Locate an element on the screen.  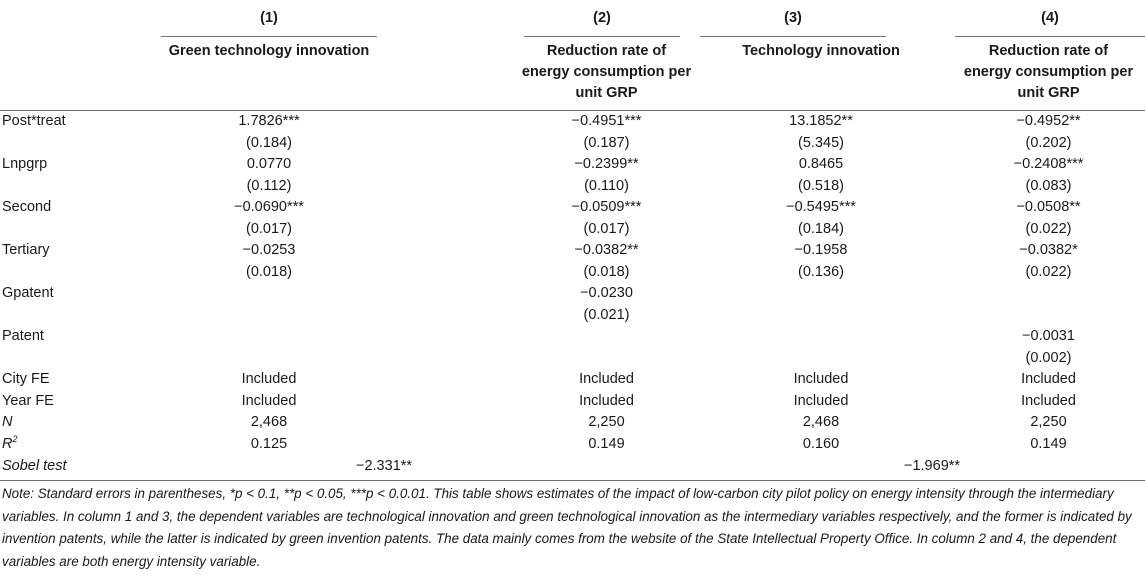
table-row: Year FE Included Included Included Included is located at coordinates (572, 402).